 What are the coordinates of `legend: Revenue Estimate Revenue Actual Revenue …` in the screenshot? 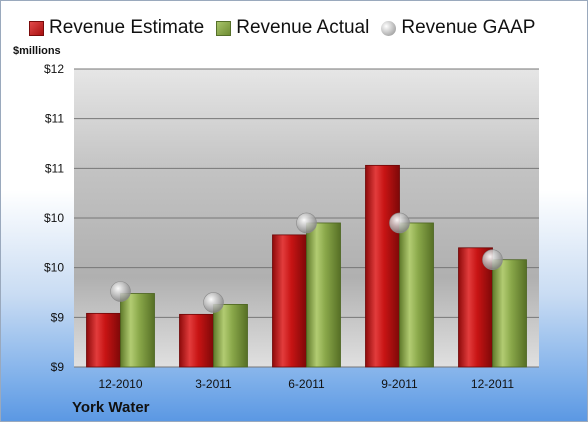 It's located at (282, 28).